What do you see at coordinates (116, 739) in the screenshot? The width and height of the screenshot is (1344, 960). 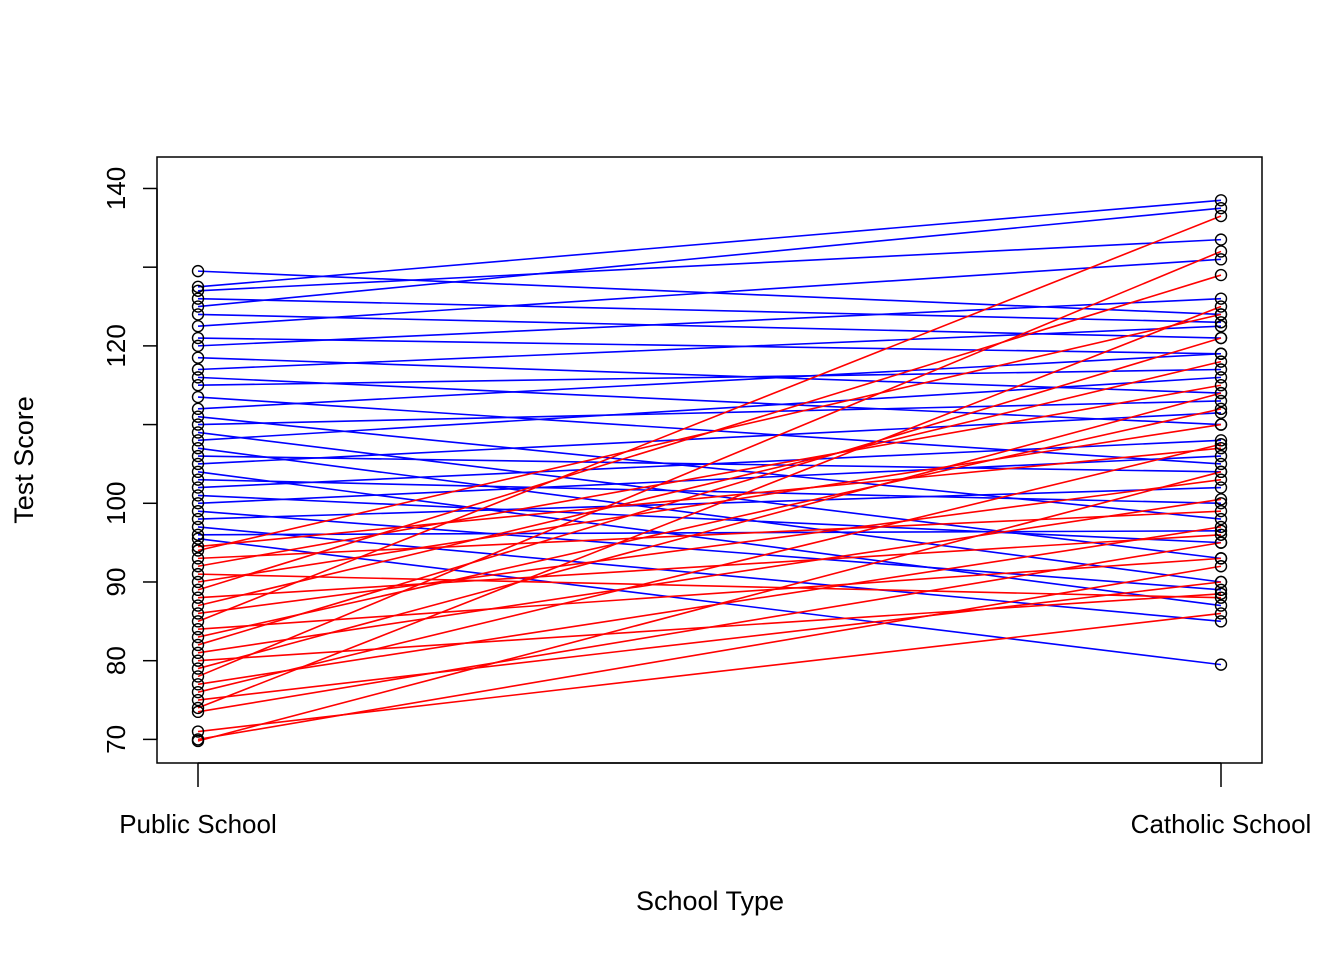 I see `y-tick-label: 70` at bounding box center [116, 739].